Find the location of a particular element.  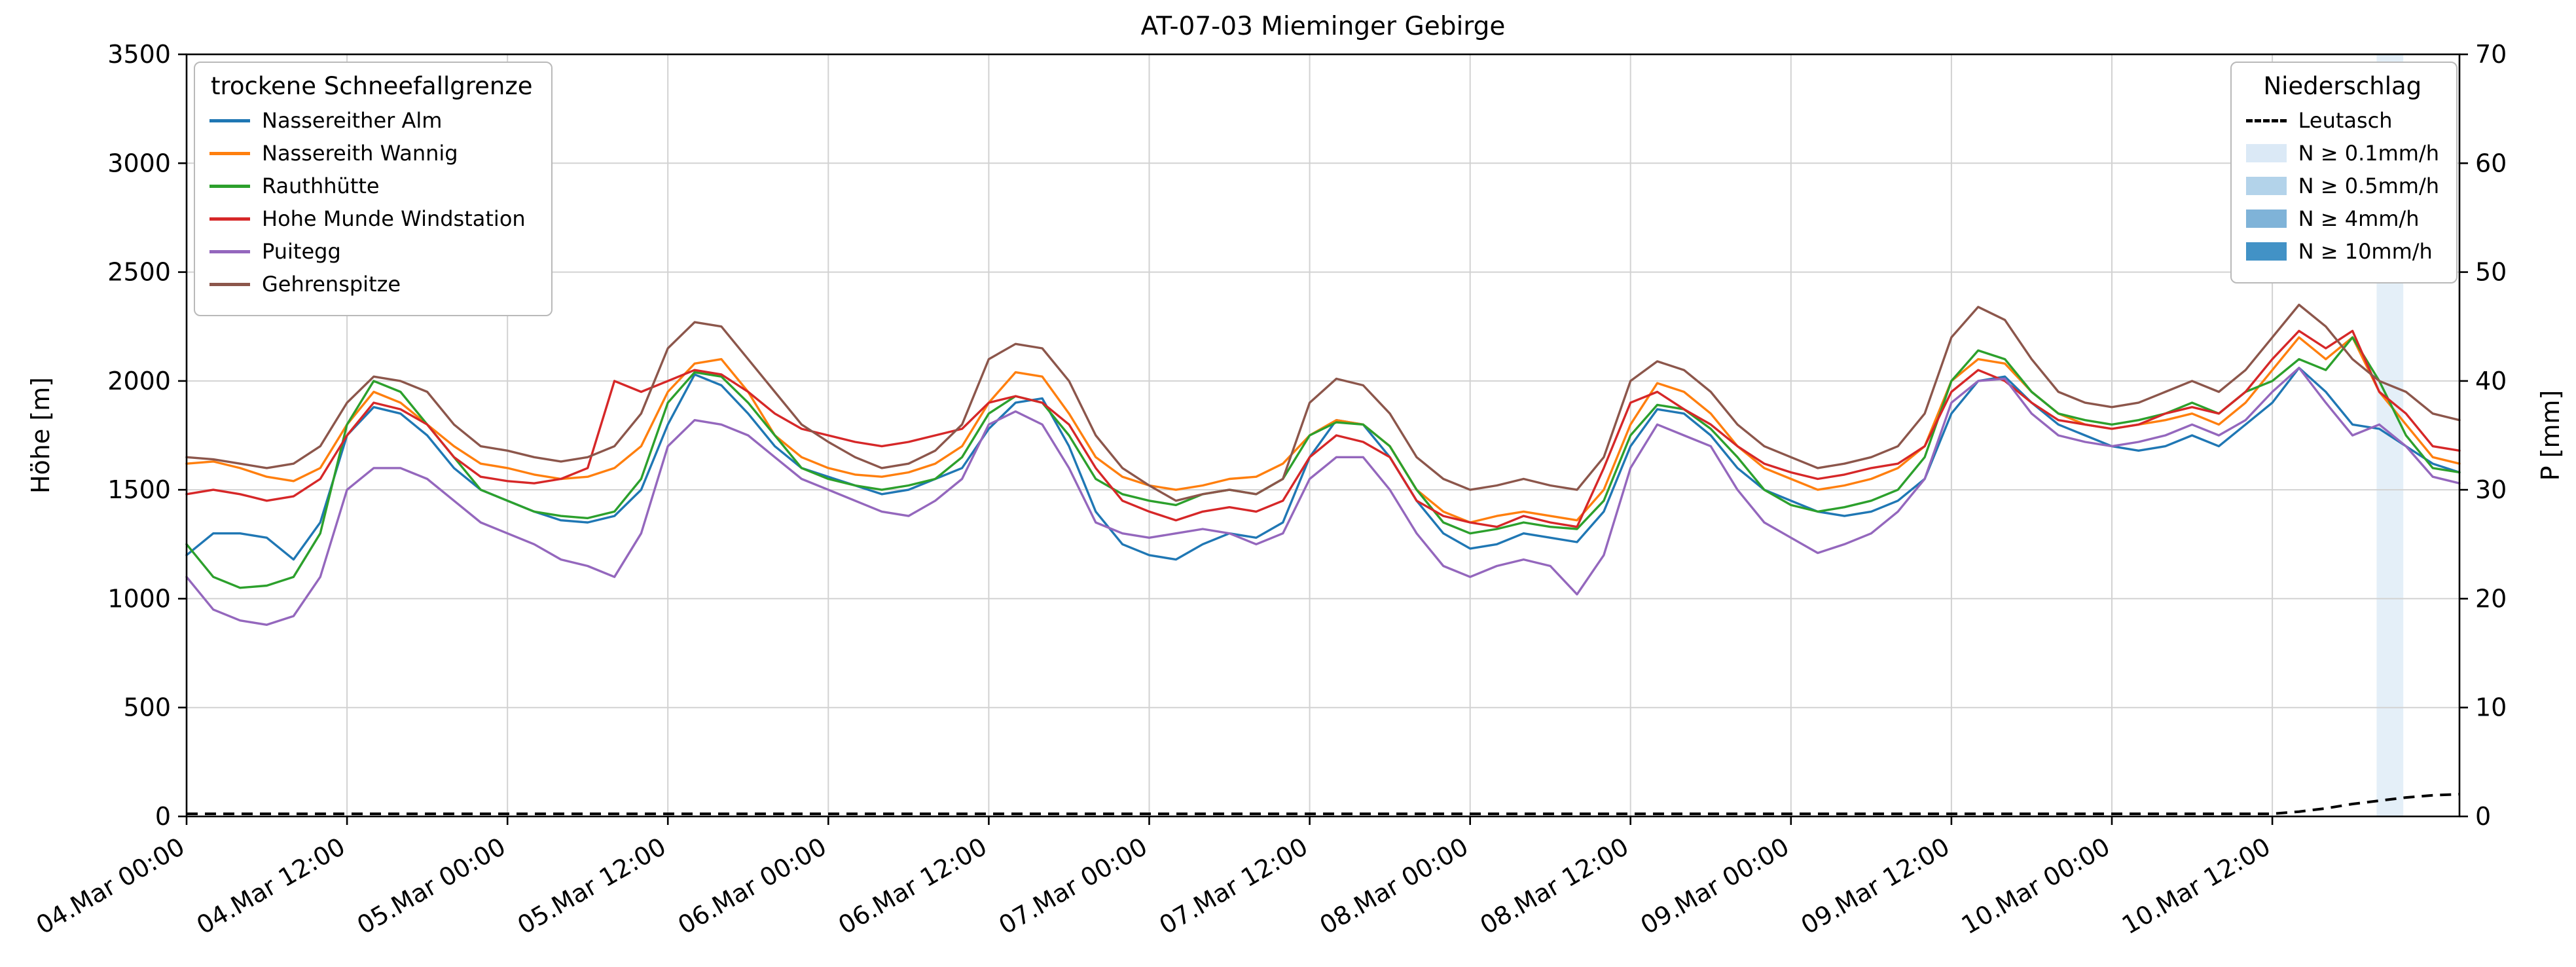

y-left-tick-label: 0 is located at coordinates (163, 816).